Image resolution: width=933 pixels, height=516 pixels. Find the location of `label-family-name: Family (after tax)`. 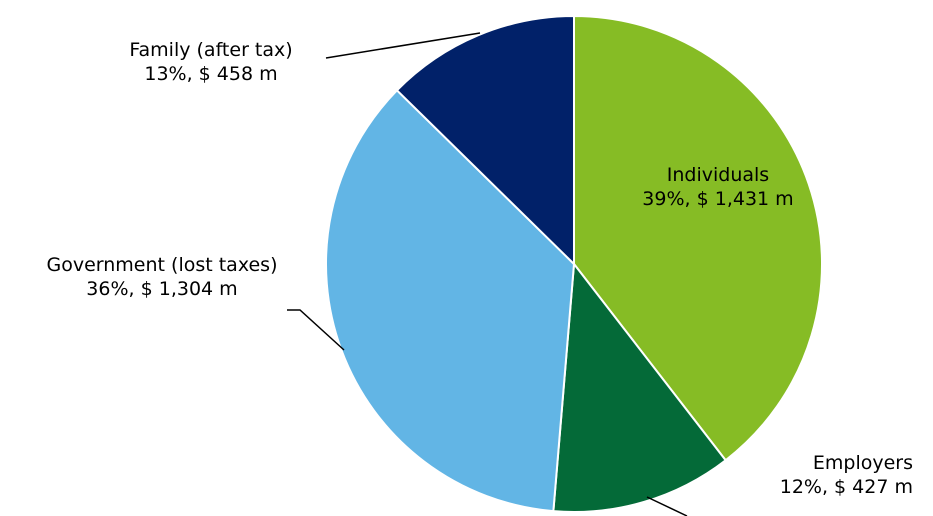

label-family-name: Family (after tax) is located at coordinates (211, 50).